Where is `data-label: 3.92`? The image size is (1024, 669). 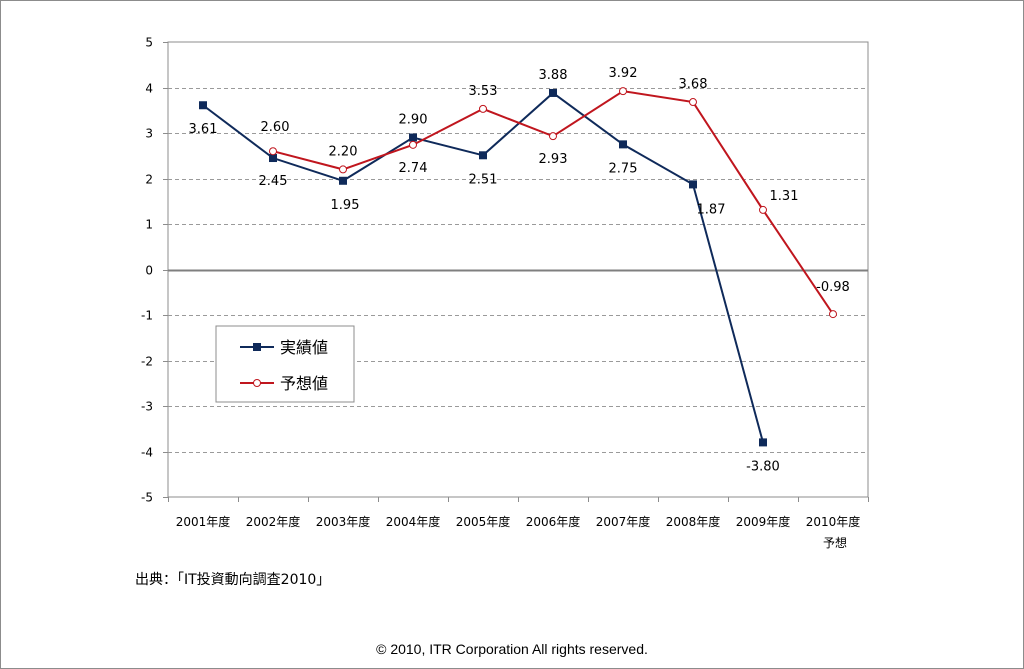 data-label: 3.92 is located at coordinates (623, 73).